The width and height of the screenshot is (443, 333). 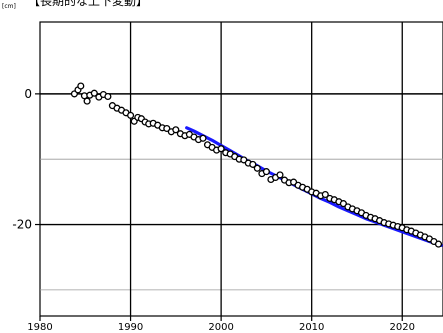 What do you see at coordinates (22, 225) in the screenshot?
I see `y-tick-label: -20` at bounding box center [22, 225].